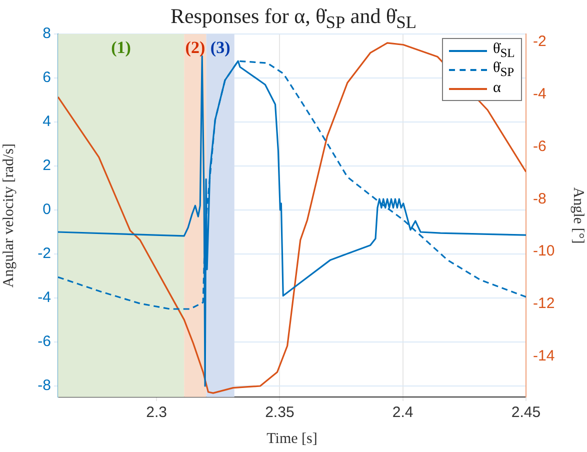 The width and height of the screenshot is (587, 452). Describe the element at coordinates (497, 88) in the screenshot. I see `legend-label: α` at that location.